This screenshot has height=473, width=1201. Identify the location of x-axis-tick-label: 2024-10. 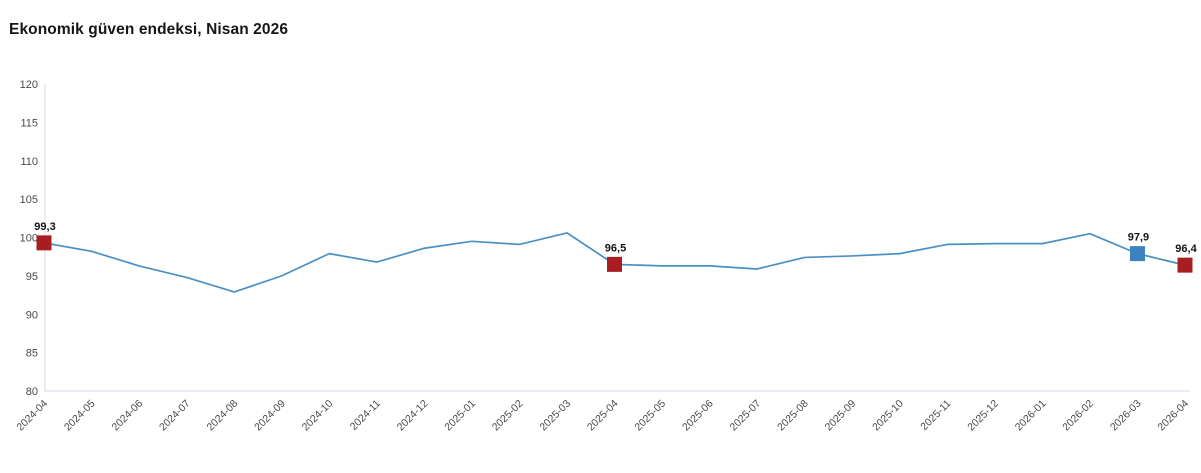
(318, 416).